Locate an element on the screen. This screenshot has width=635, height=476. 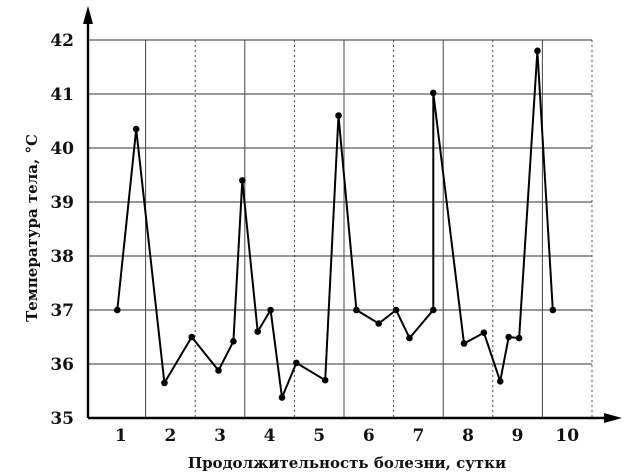
x-axis-label: Продолжительность болезни, сутки is located at coordinates (347, 463).